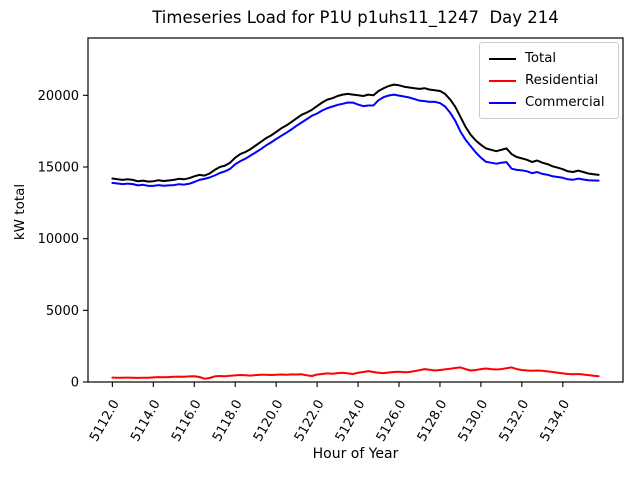 Image resolution: width=640 pixels, height=480 pixels. I want to click on x-tick-label: 5128.0, so click(433, 421).